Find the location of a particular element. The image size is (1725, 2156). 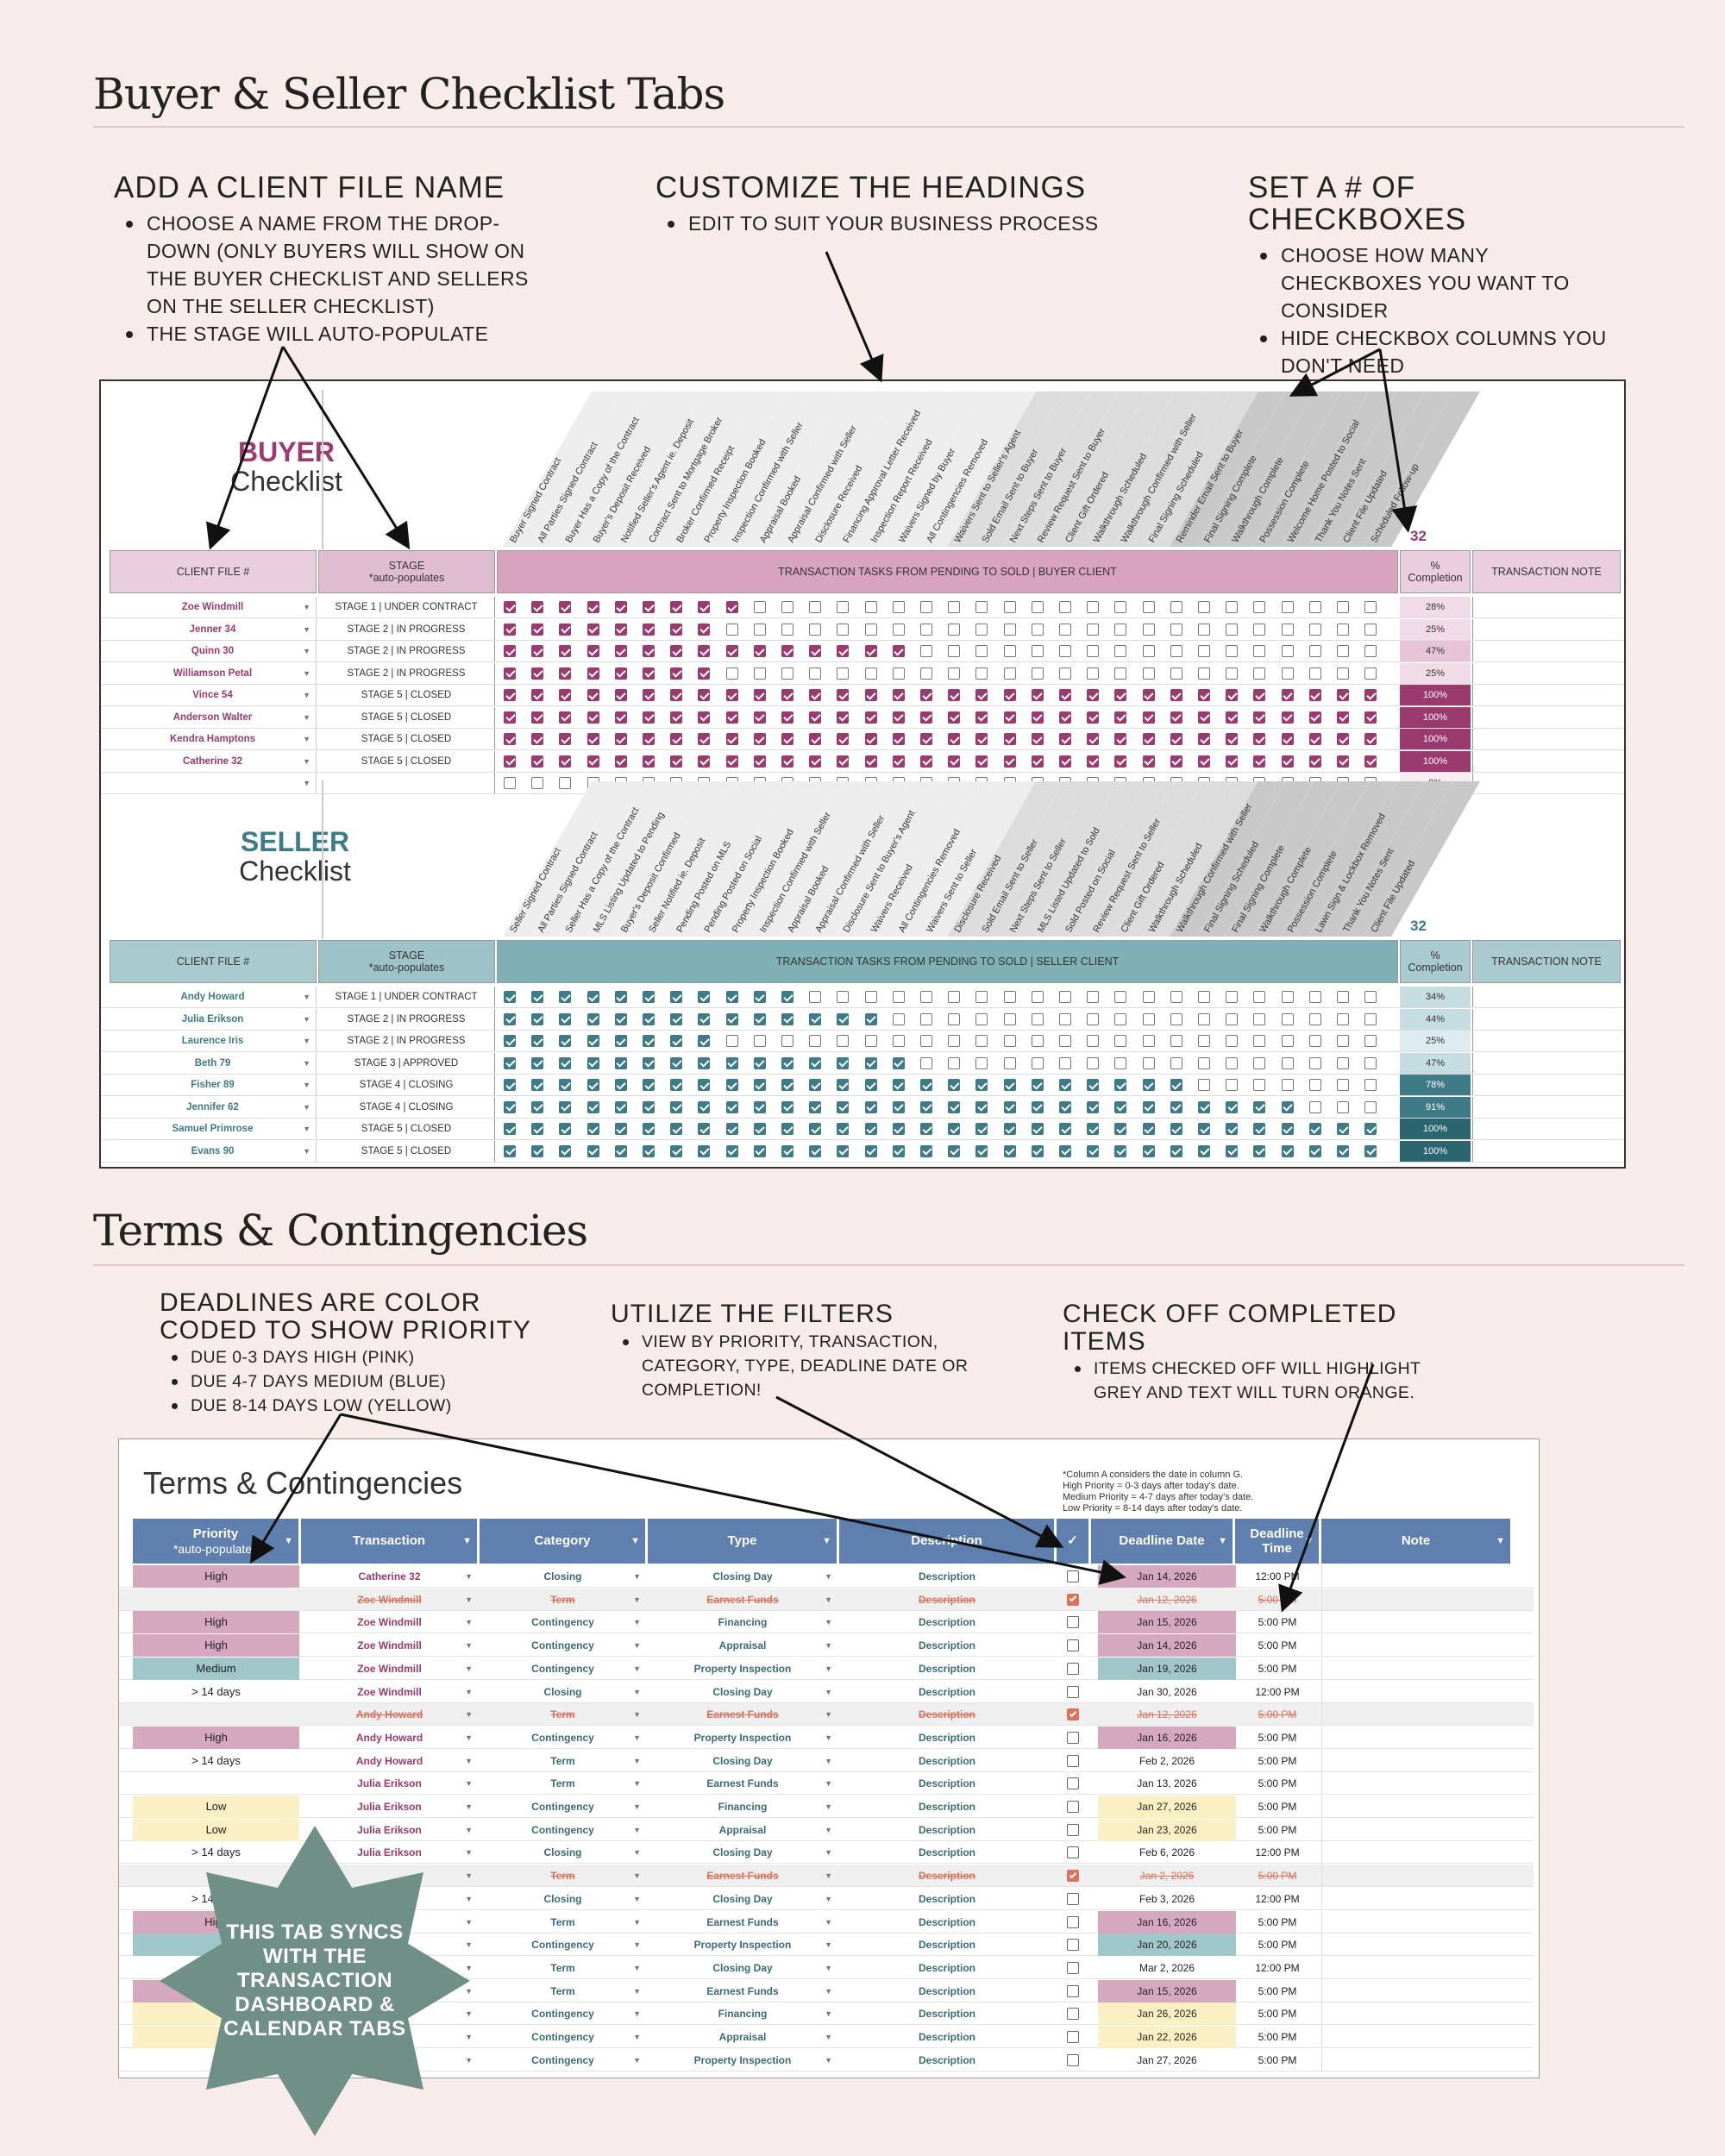

type-select: Appraisal ▼ is located at coordinates (743, 2037).